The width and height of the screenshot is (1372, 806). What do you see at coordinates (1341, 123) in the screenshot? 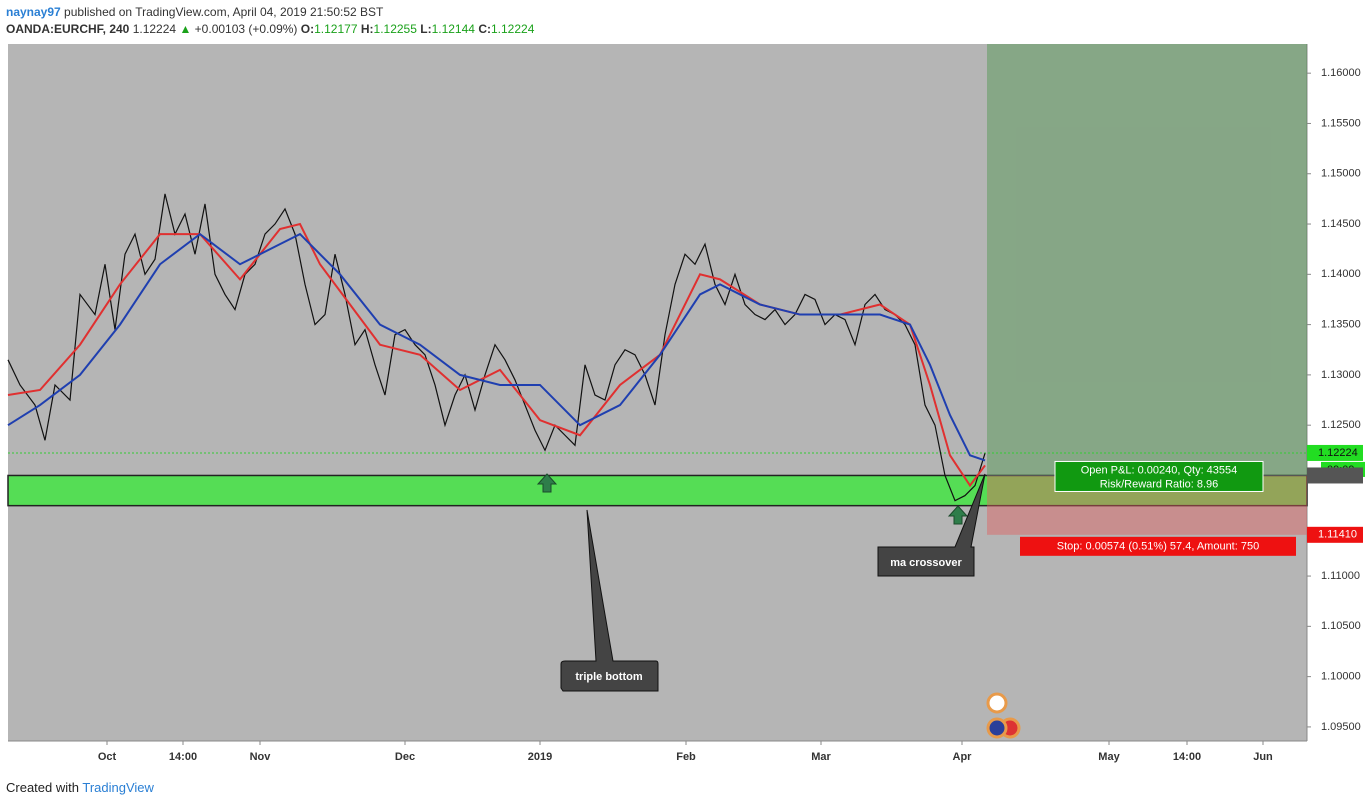
I see `y-tick-label: 1.15500` at bounding box center [1341, 123].